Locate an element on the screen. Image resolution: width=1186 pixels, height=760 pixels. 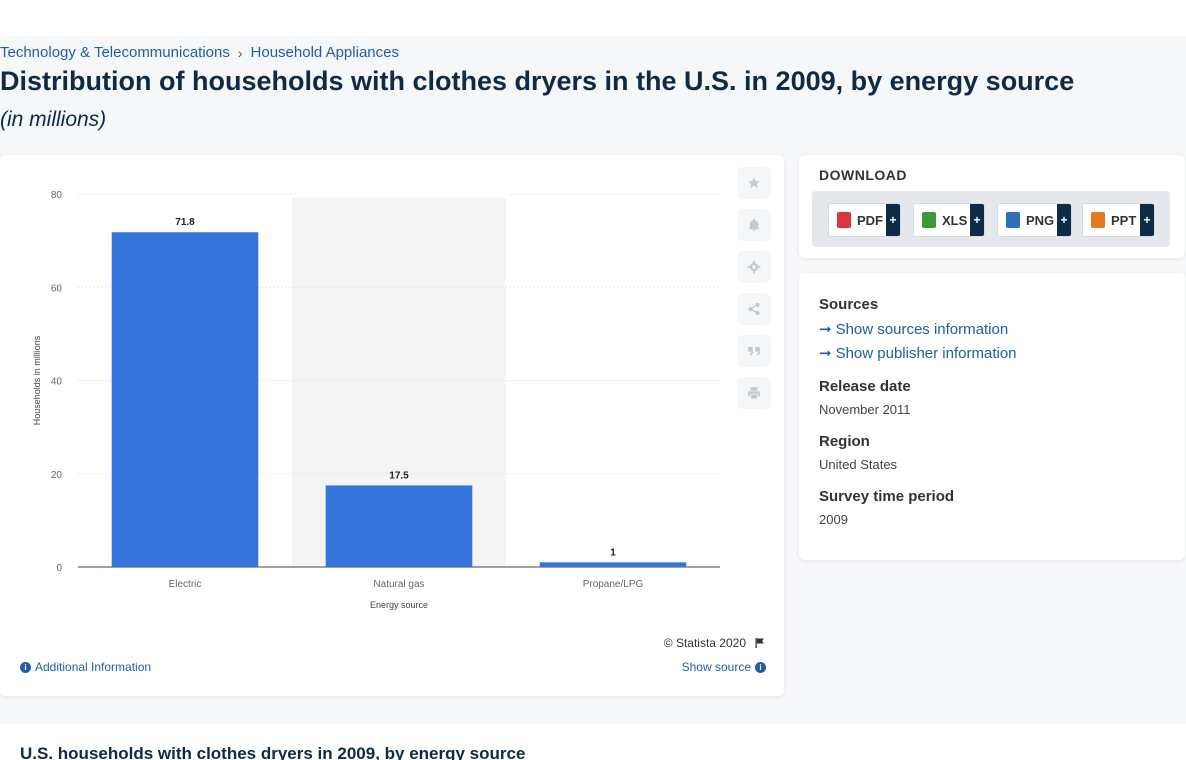
bar-propane-lpg is located at coordinates (613, 564).